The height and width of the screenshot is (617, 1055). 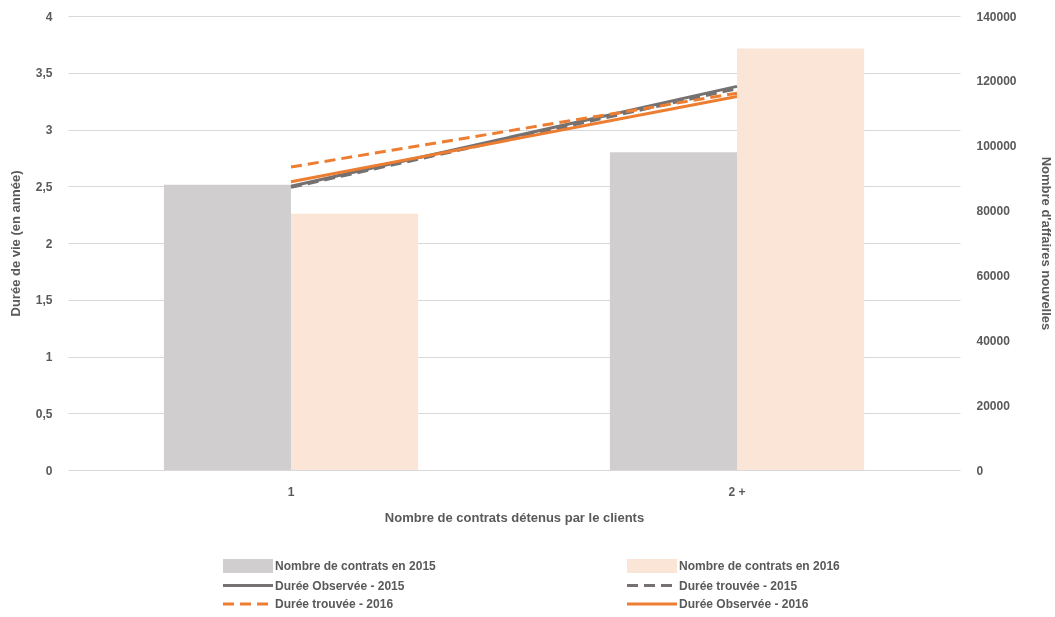 What do you see at coordinates (49, 16) in the screenshot?
I see `y-tick-label: 4` at bounding box center [49, 16].